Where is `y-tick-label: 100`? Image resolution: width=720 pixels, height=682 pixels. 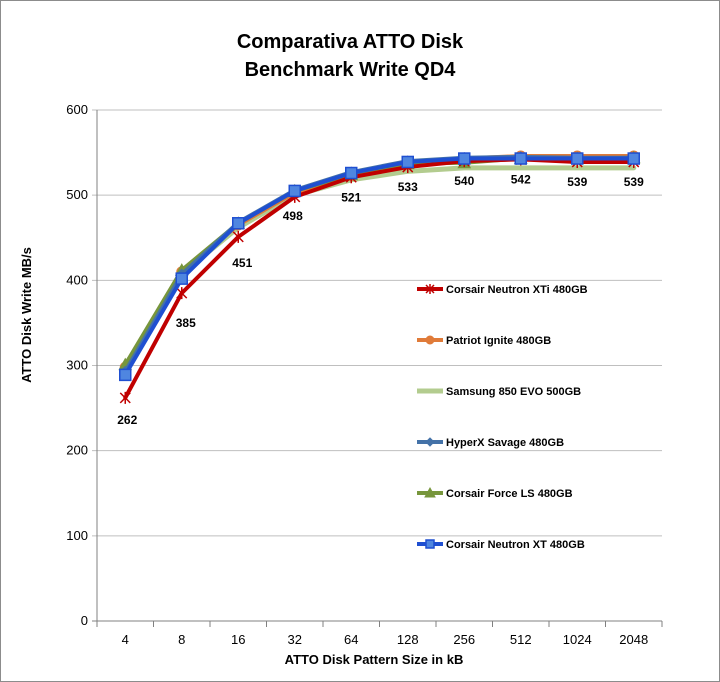
y-tick-label: 100 is located at coordinates (77, 535).